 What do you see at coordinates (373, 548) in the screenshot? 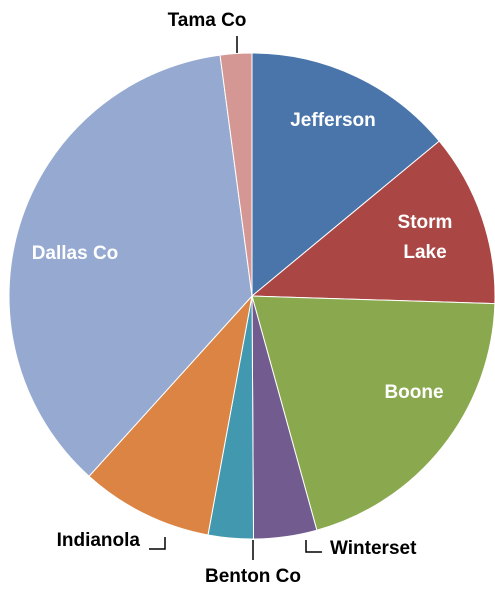
I see `slice-label-winterset: Winterset` at bounding box center [373, 548].